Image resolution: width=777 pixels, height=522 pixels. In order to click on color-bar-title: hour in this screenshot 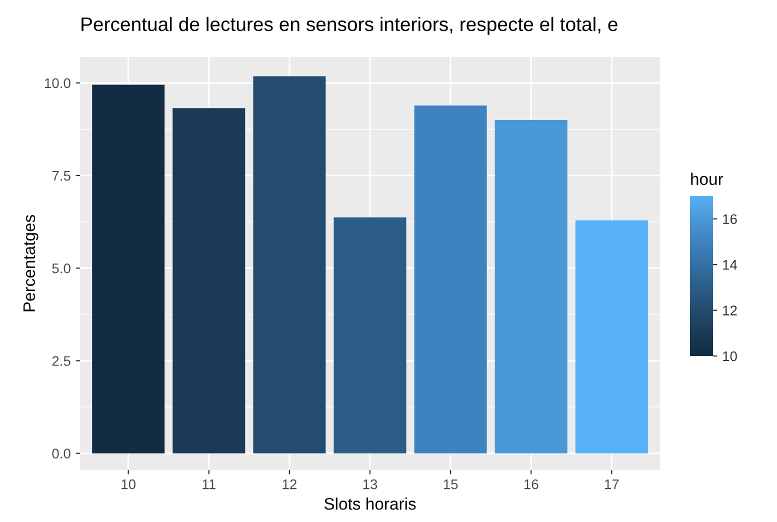, I will do `click(707, 179)`.